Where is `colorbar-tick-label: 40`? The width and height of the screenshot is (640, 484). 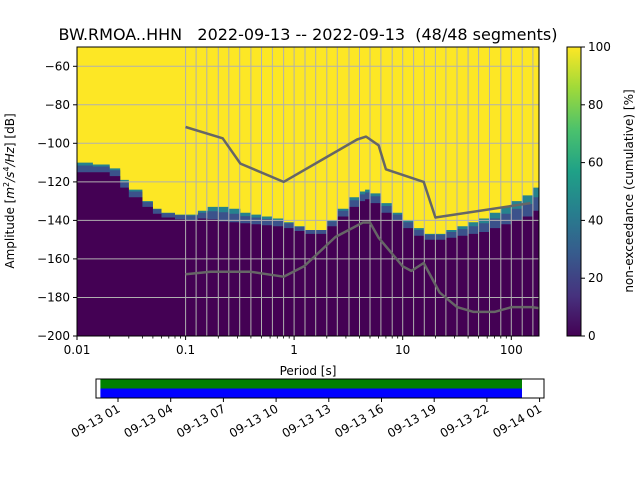
colorbar-tick-label: 40 is located at coordinates (595, 220).